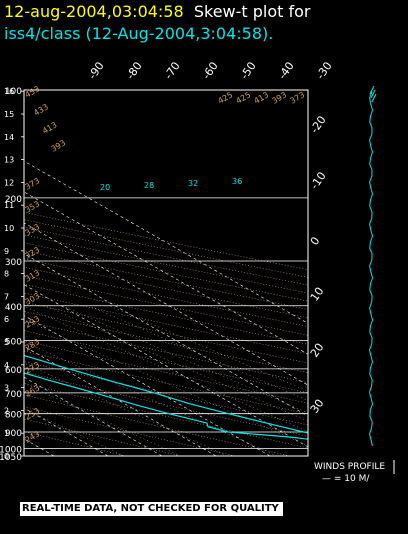 The height and width of the screenshot is (534, 408). Describe the element at coordinates (373, 94) in the screenshot. I see `wind-barb` at that location.